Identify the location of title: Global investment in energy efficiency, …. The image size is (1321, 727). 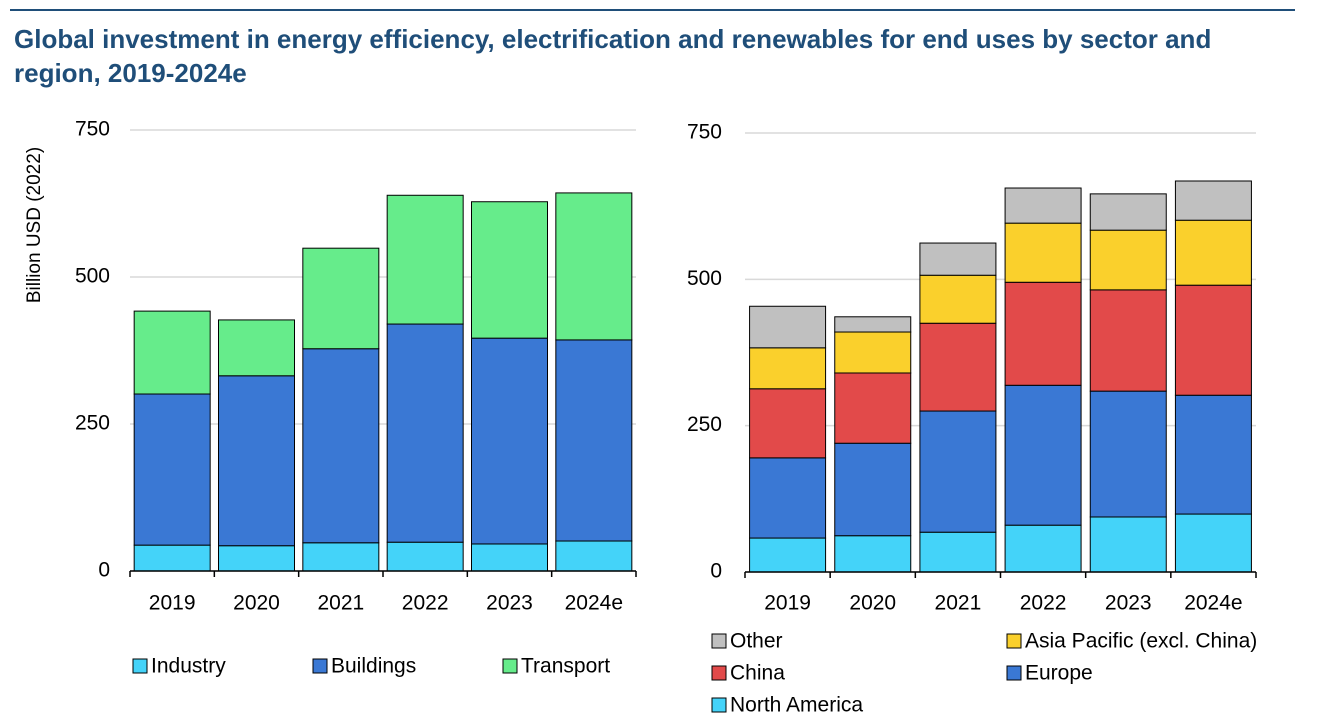
(613, 56).